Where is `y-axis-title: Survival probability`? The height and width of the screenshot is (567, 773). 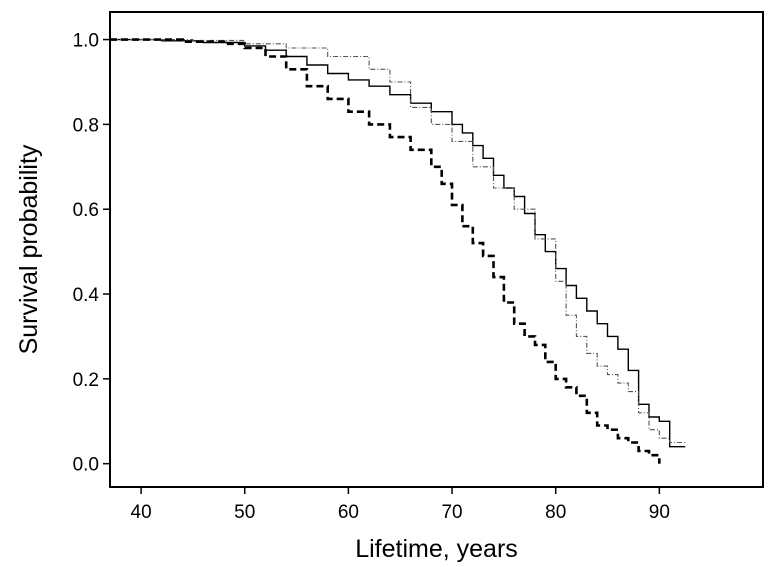 y-axis-title: Survival probability is located at coordinates (29, 249).